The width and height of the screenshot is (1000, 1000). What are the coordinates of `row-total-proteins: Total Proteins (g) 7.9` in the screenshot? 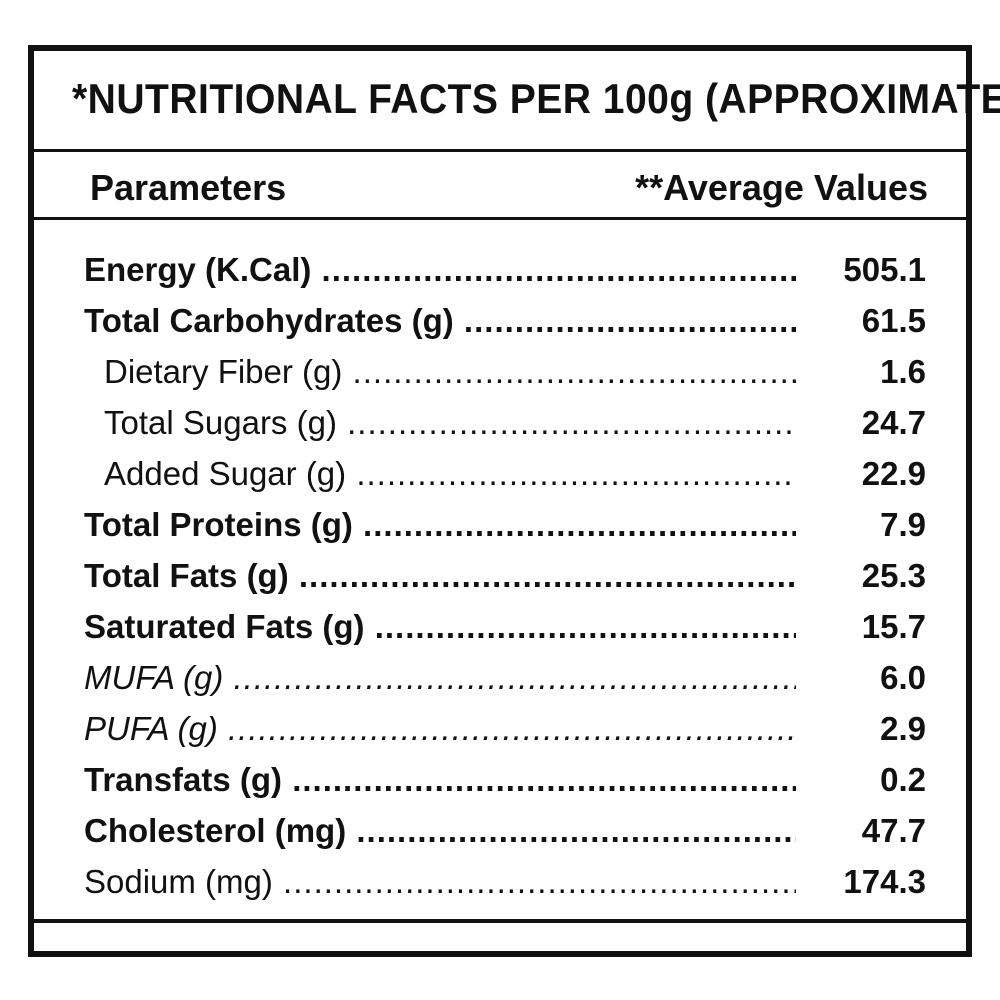 It's located at (500, 527).